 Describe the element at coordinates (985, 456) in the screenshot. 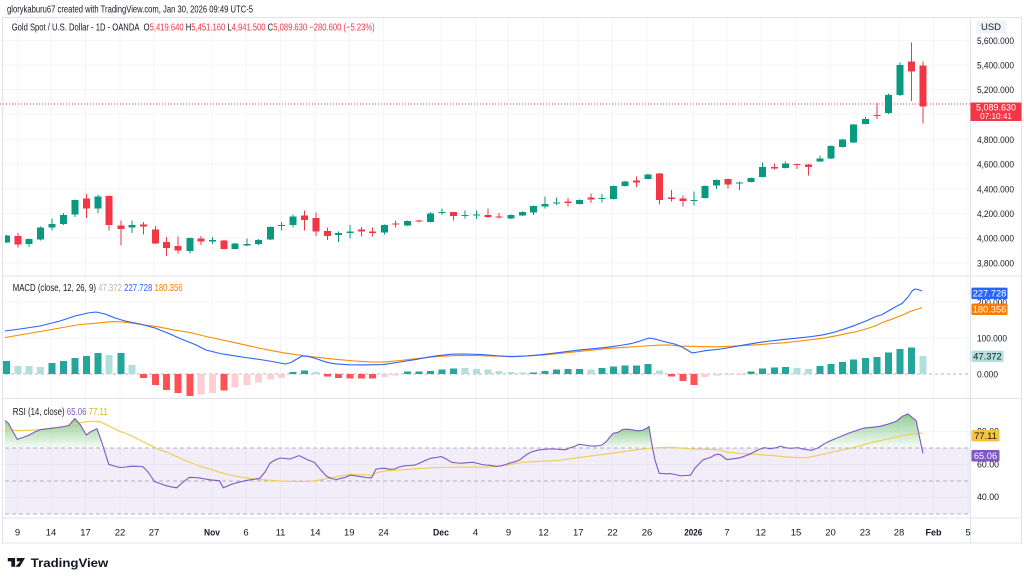

I see `svg-text: 65.06` at that location.